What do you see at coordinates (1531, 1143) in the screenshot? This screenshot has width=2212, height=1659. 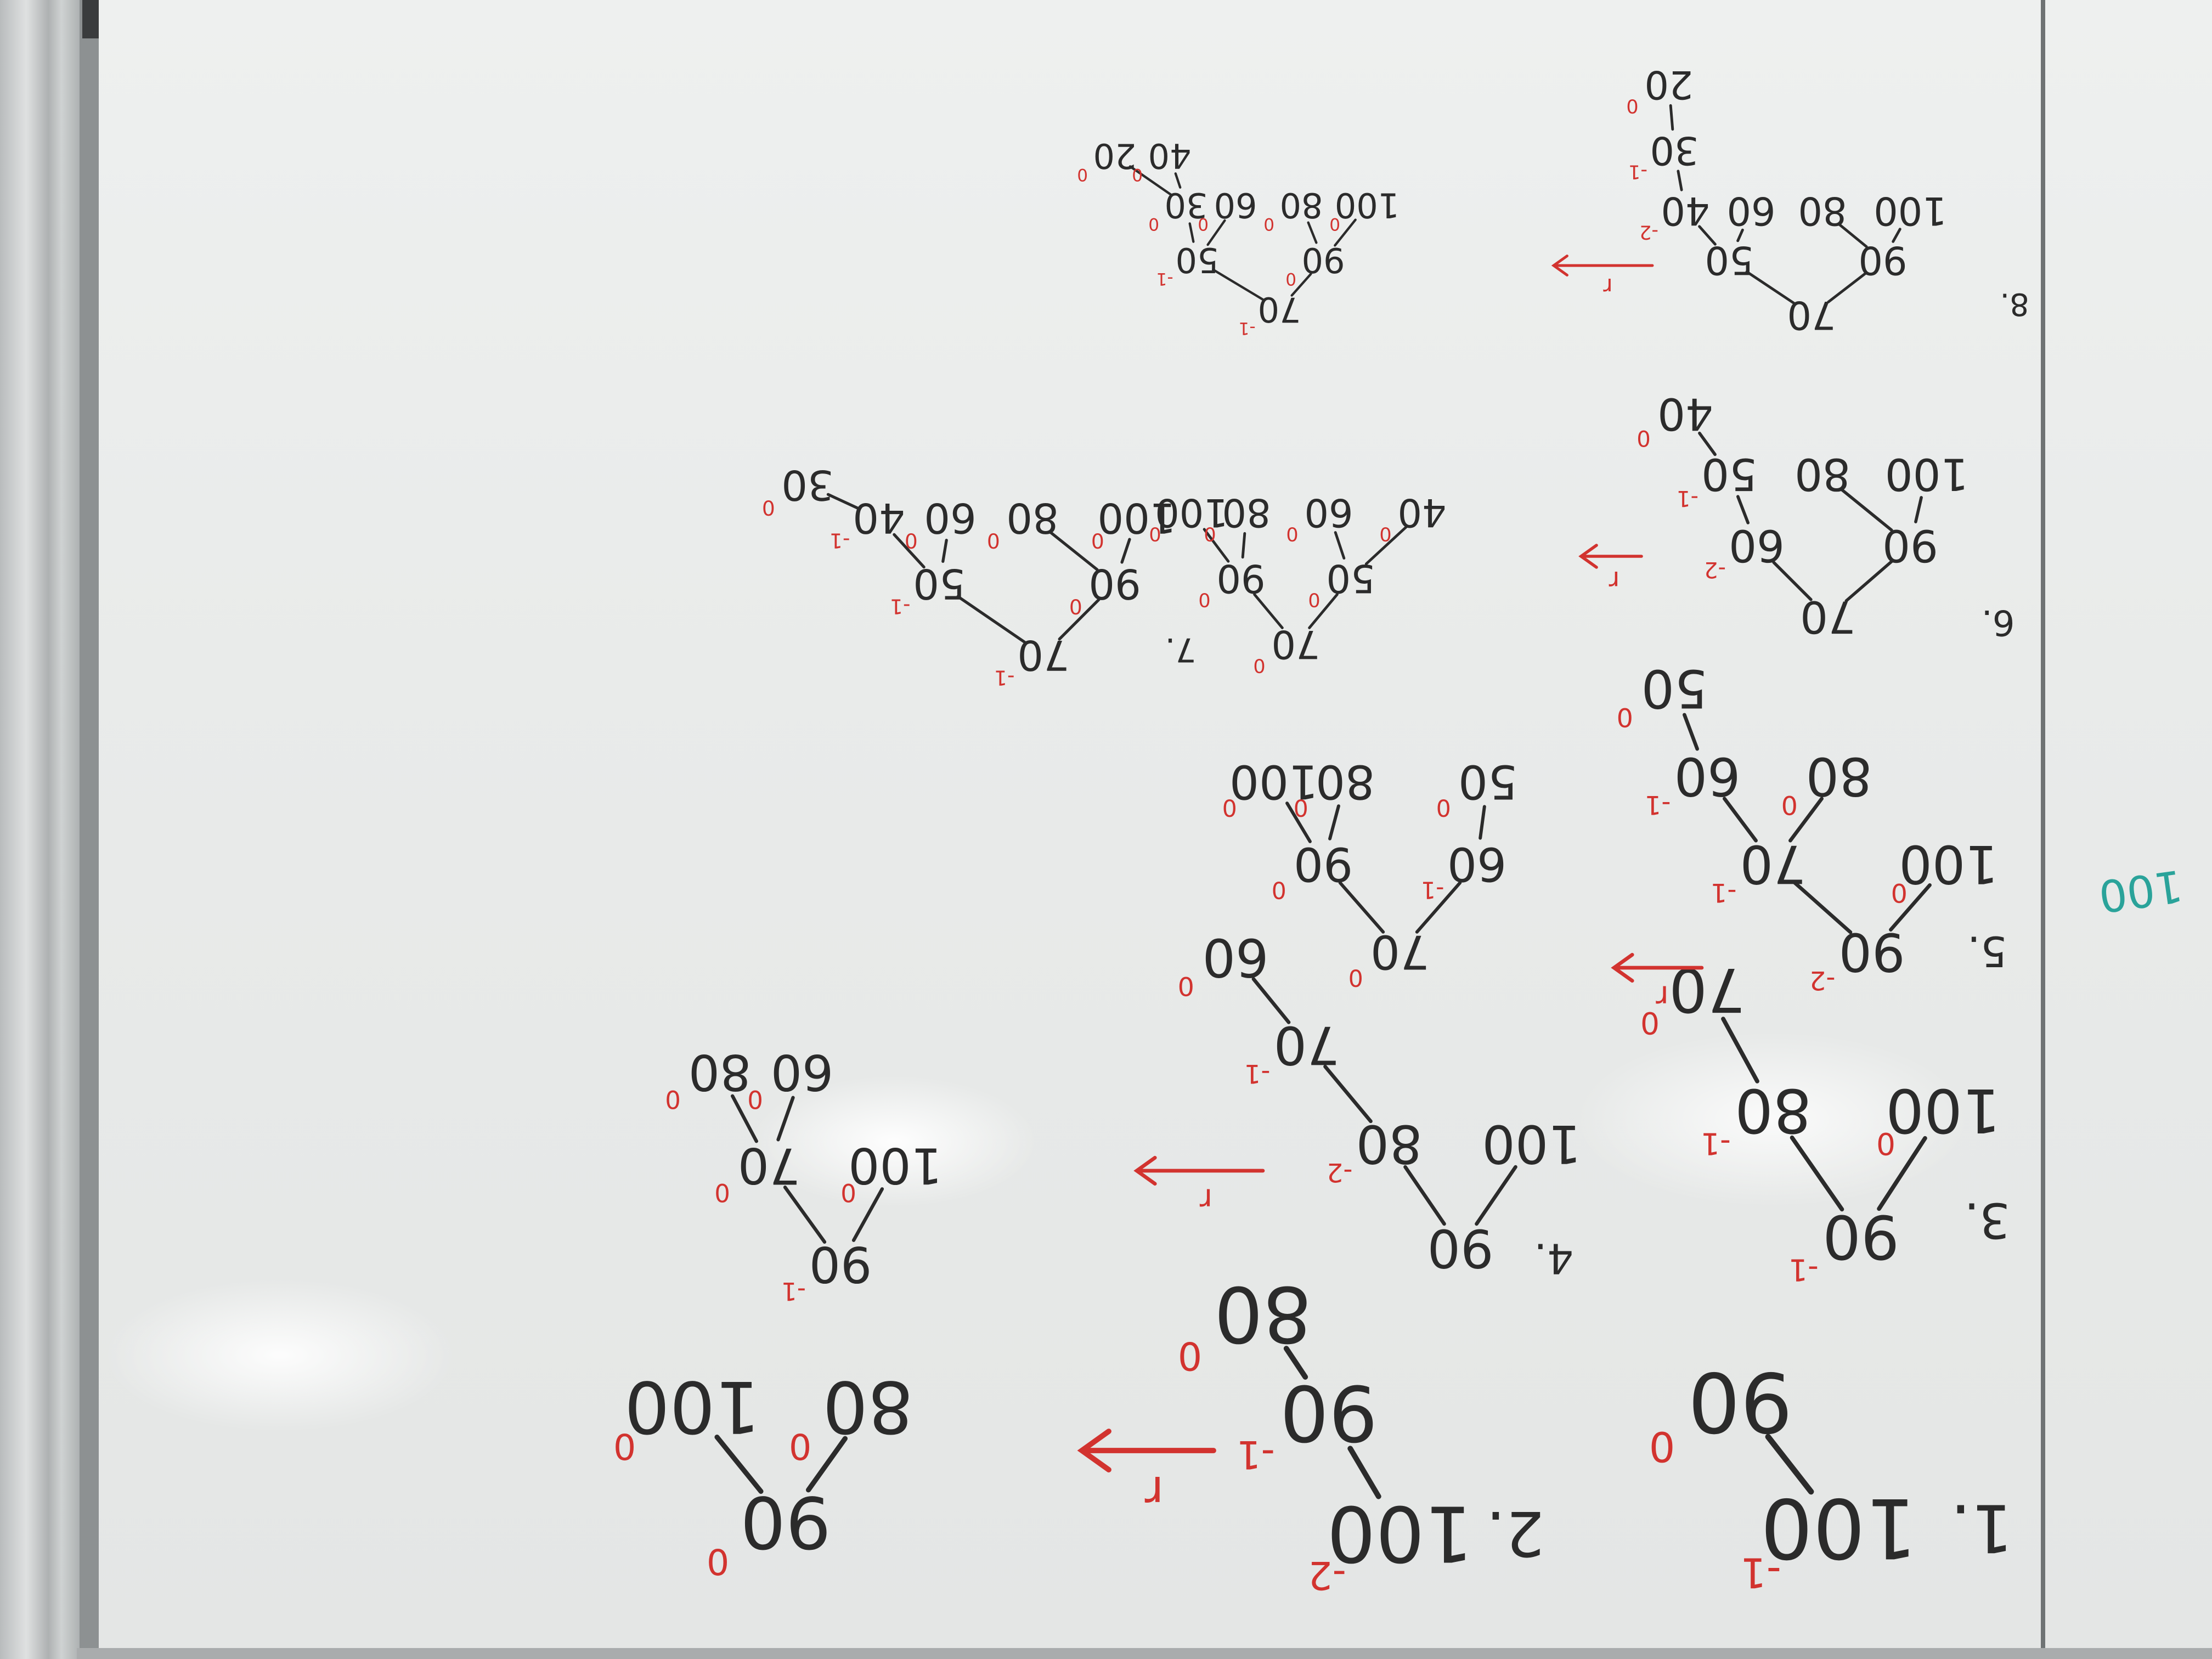 I see `step-4-tree-node-value: 100` at bounding box center [1531, 1143].